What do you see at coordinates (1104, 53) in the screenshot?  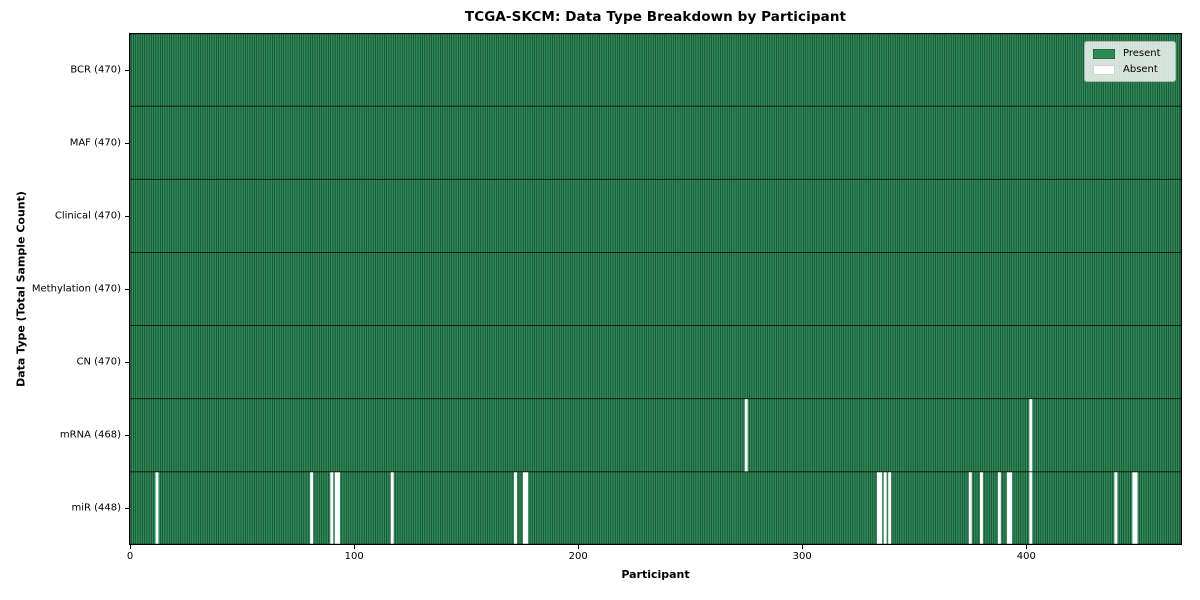 I see `present-swatch-icon` at bounding box center [1104, 53].